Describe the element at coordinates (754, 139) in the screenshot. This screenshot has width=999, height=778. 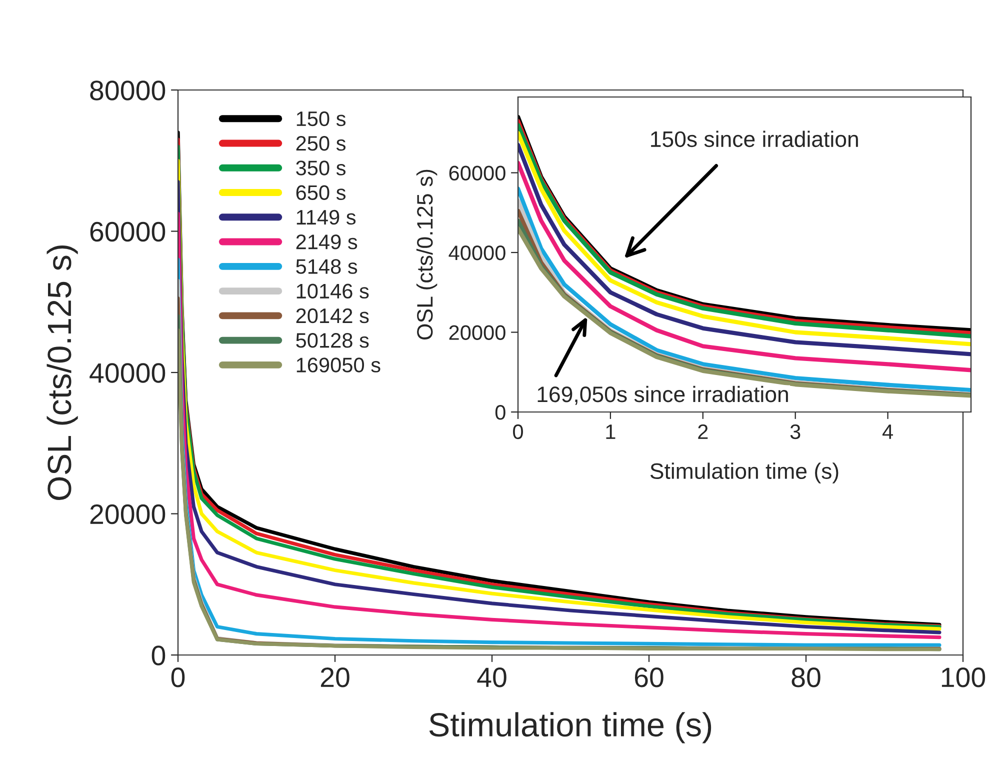
I see `annotation: 150s since irradiation` at that location.